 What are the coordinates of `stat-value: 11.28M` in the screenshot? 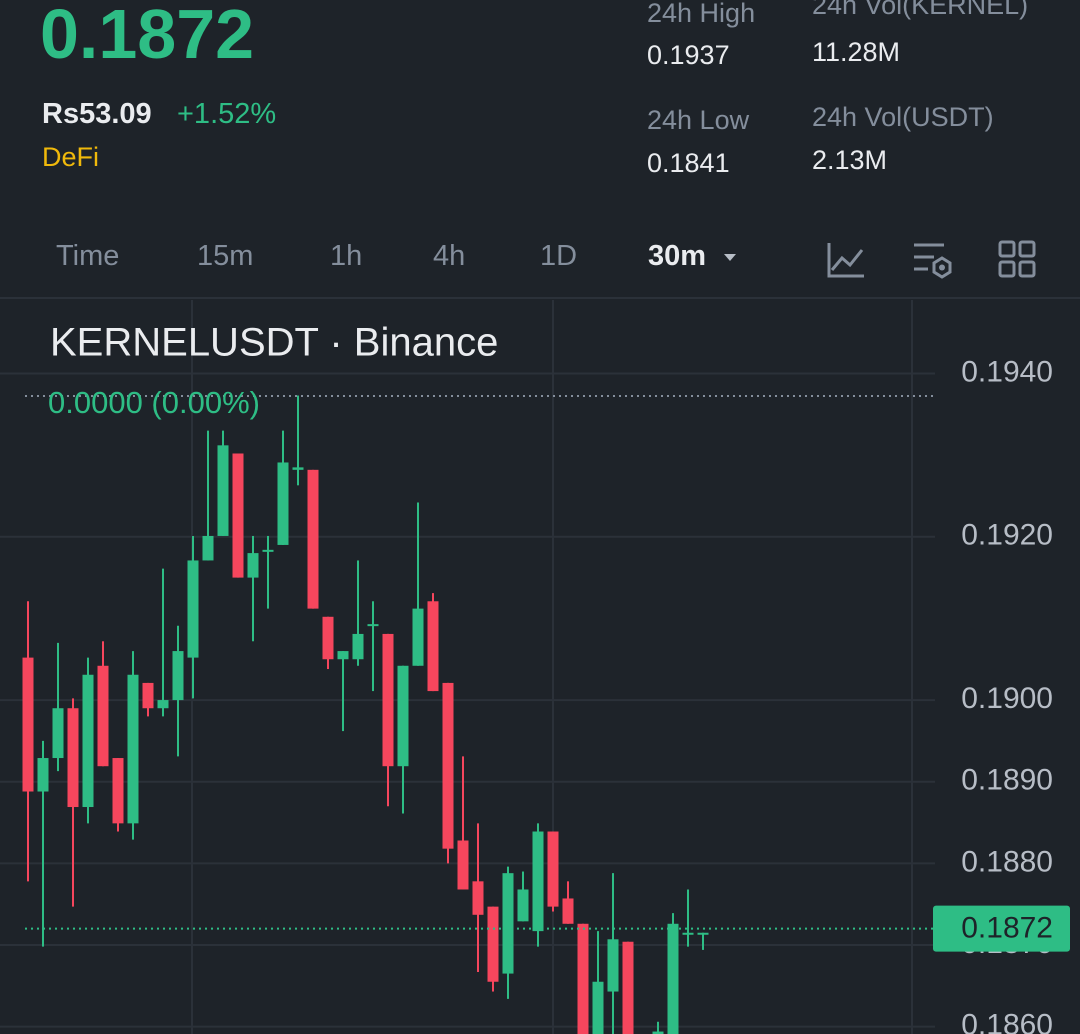 It's located at (856, 52).